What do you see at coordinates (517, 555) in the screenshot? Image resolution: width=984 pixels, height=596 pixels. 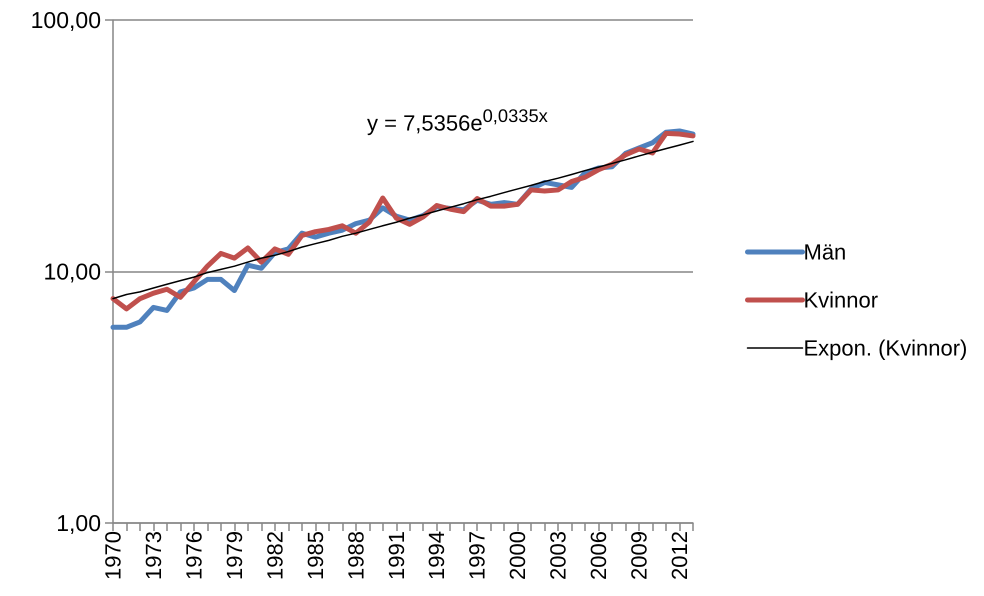 I see `x-tick-label: 2000` at bounding box center [517, 555].